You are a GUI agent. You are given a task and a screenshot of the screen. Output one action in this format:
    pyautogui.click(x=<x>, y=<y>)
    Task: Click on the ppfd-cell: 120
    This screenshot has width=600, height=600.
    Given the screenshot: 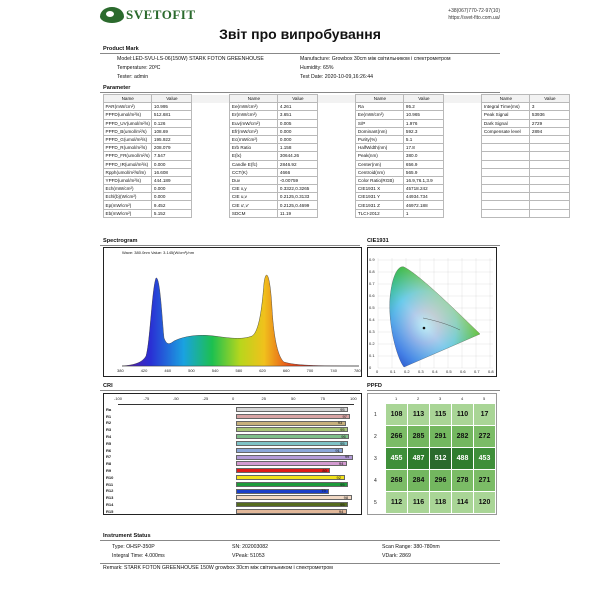 What is the action you would take?
    pyautogui.click(x=484, y=502)
    